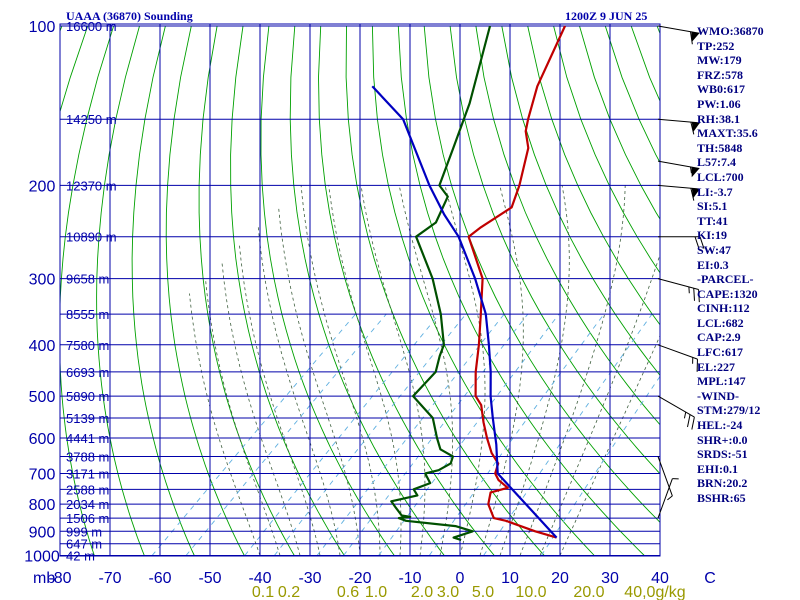 This screenshot has width=800, height=600. Describe the element at coordinates (560, 578) in the screenshot. I see `temperature-tick-label: 20` at that location.